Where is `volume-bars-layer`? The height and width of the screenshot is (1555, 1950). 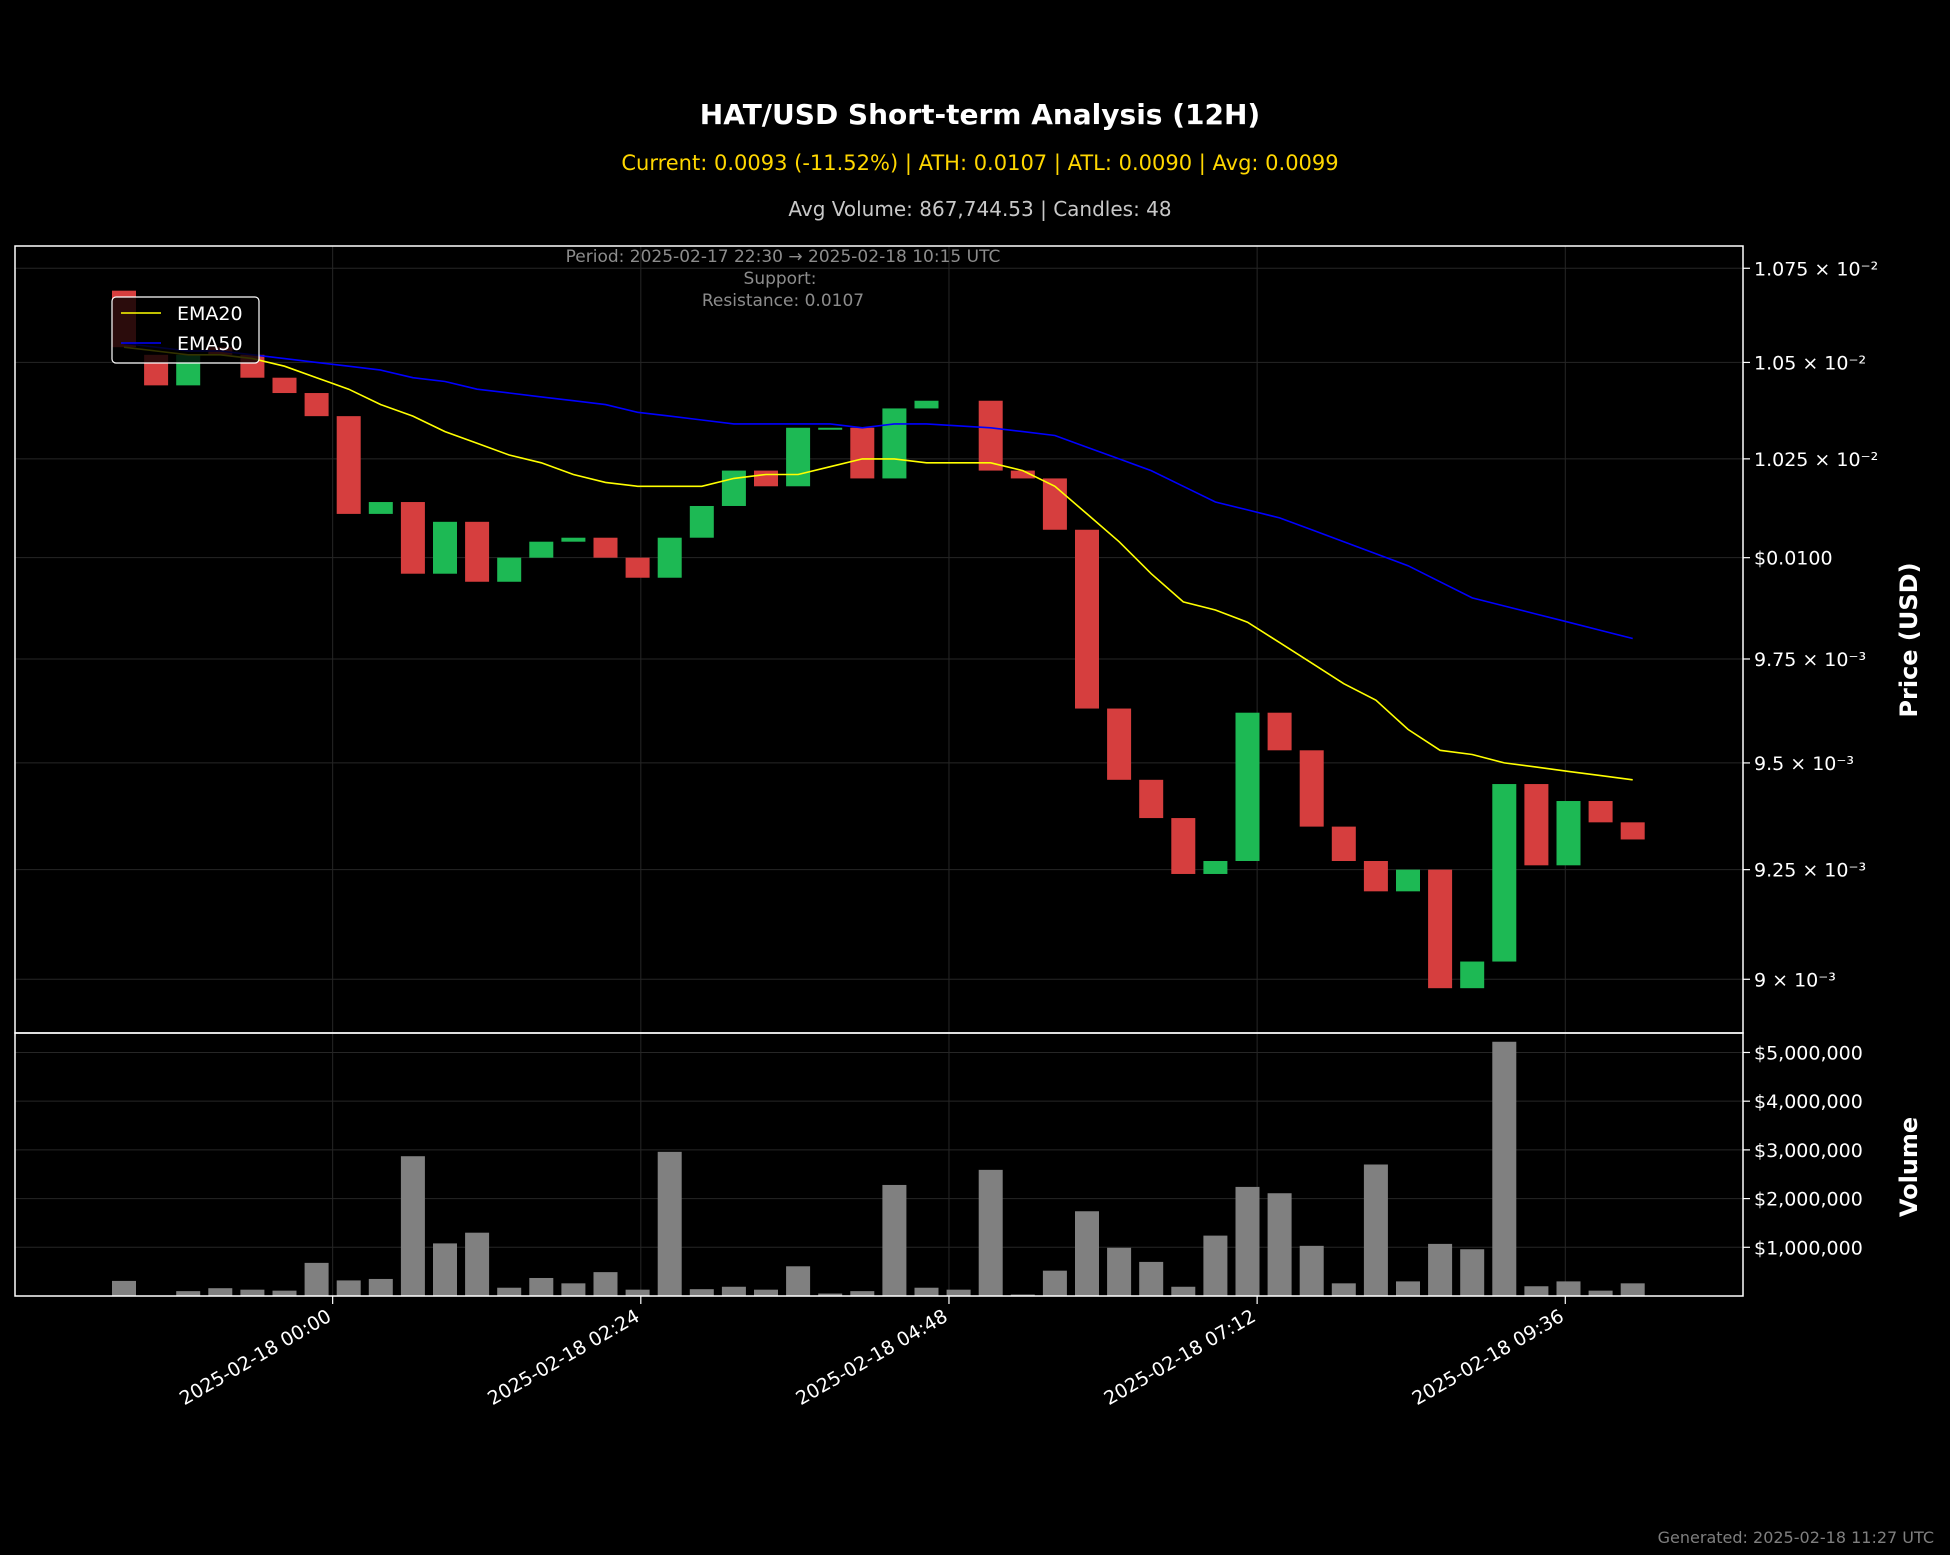 volume-bars-layer is located at coordinates (878, 1168).